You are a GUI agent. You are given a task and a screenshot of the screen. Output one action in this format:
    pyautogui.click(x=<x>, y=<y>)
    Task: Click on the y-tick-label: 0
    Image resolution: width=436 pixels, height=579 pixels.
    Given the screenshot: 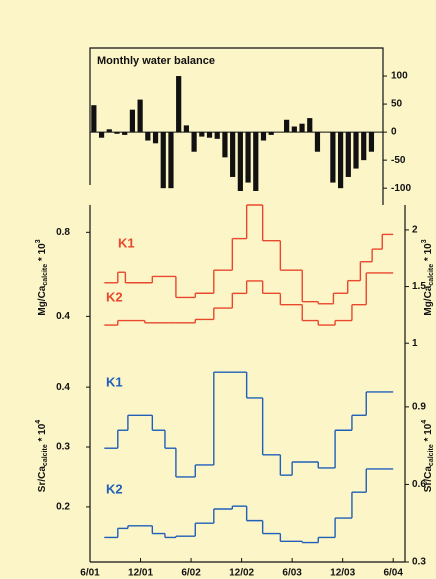 What is the action you would take?
    pyautogui.click(x=394, y=132)
    